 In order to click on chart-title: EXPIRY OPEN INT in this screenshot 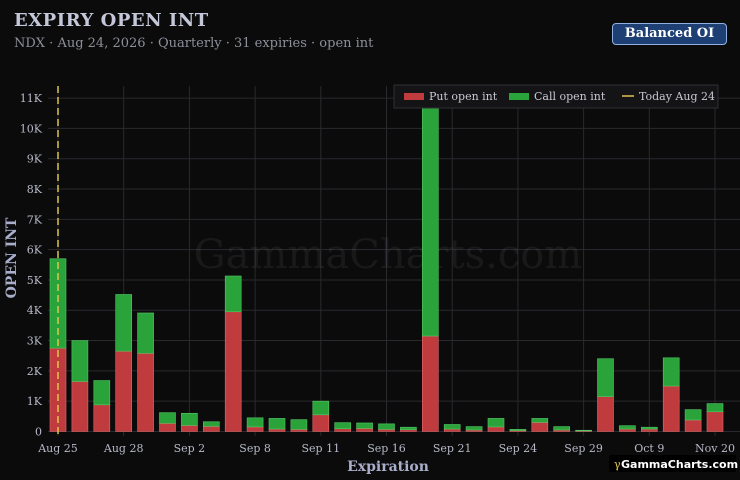, I will do `click(111, 20)`.